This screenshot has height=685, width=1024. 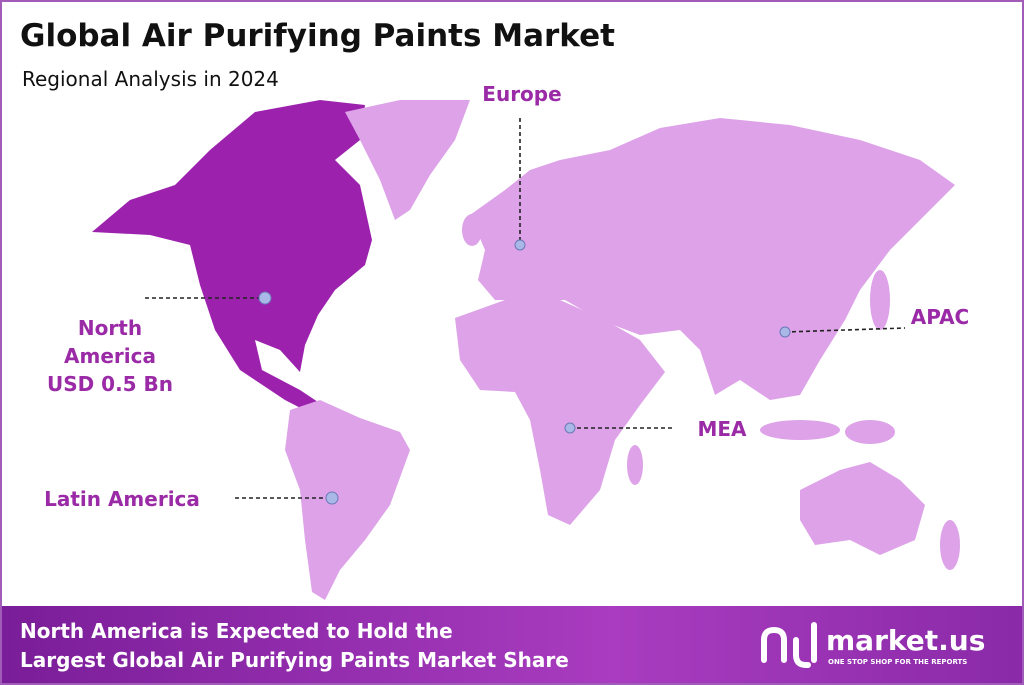 I want to click on greenland-shape, so click(x=407, y=160).